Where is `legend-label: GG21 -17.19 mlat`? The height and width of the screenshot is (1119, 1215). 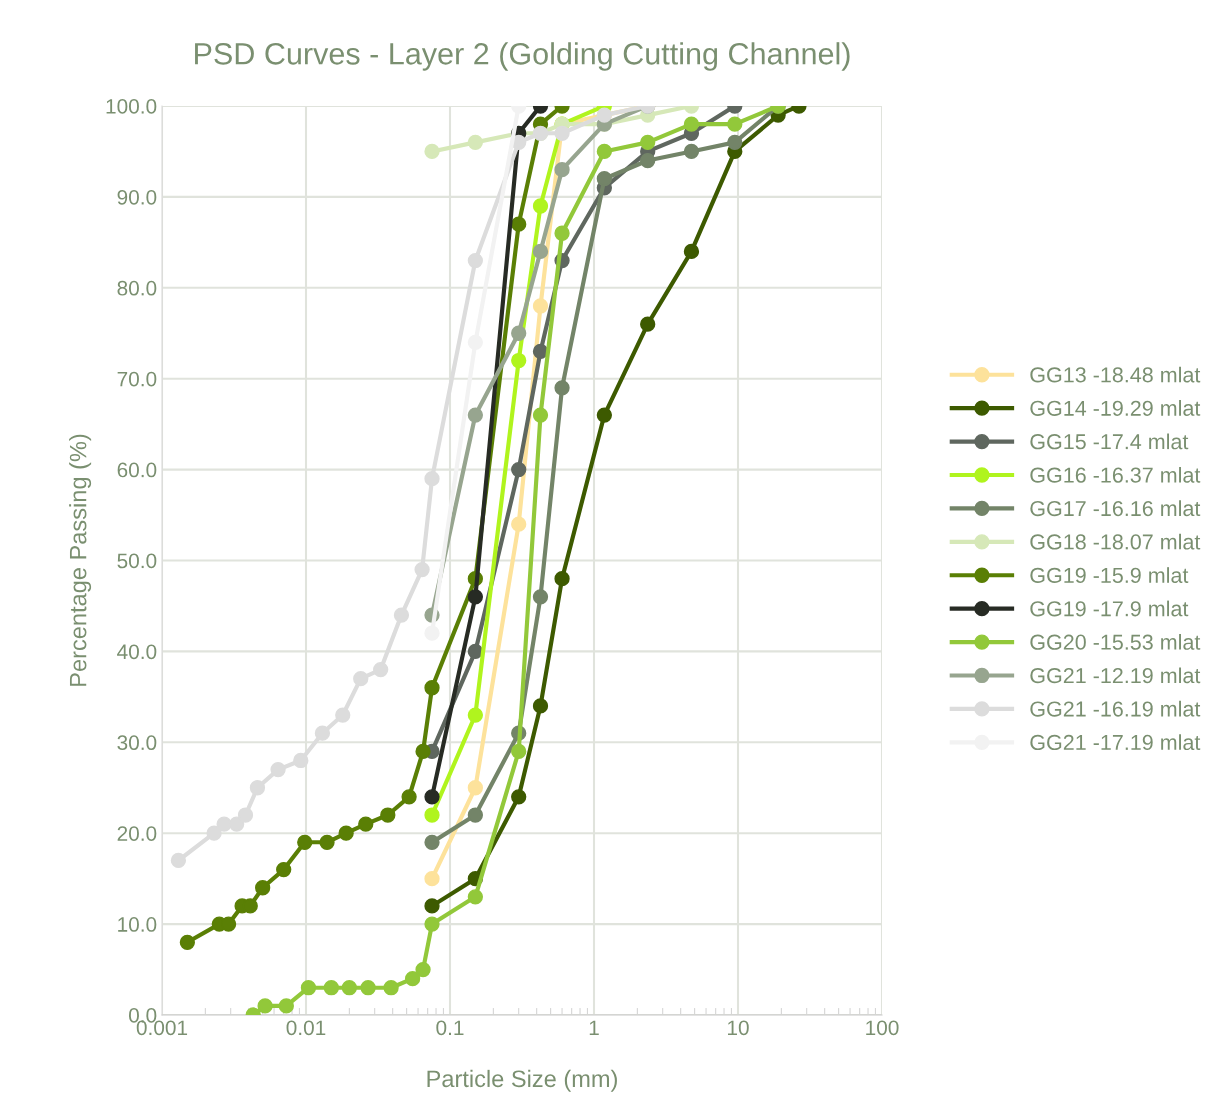
legend-label: GG21 -17.19 mlat is located at coordinates (1115, 742).